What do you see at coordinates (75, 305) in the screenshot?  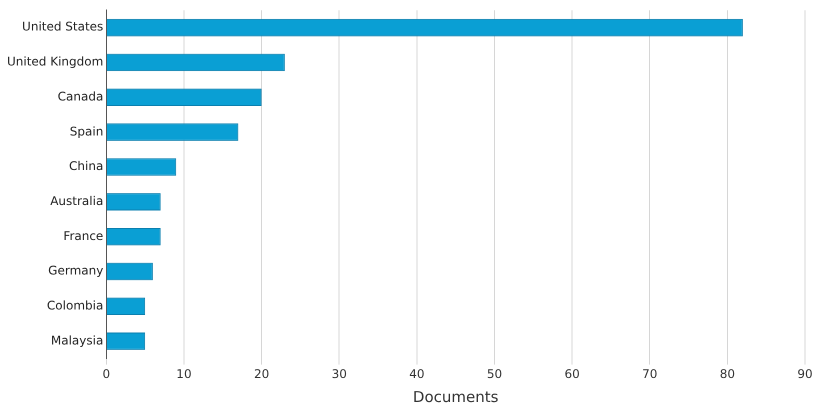 I see `y-tick-label: Colombia` at bounding box center [75, 305].